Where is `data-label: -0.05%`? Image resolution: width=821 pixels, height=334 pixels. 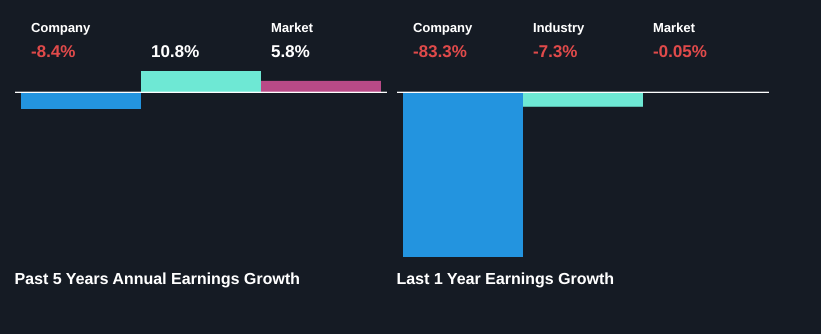 data-label: -0.05% is located at coordinates (680, 51).